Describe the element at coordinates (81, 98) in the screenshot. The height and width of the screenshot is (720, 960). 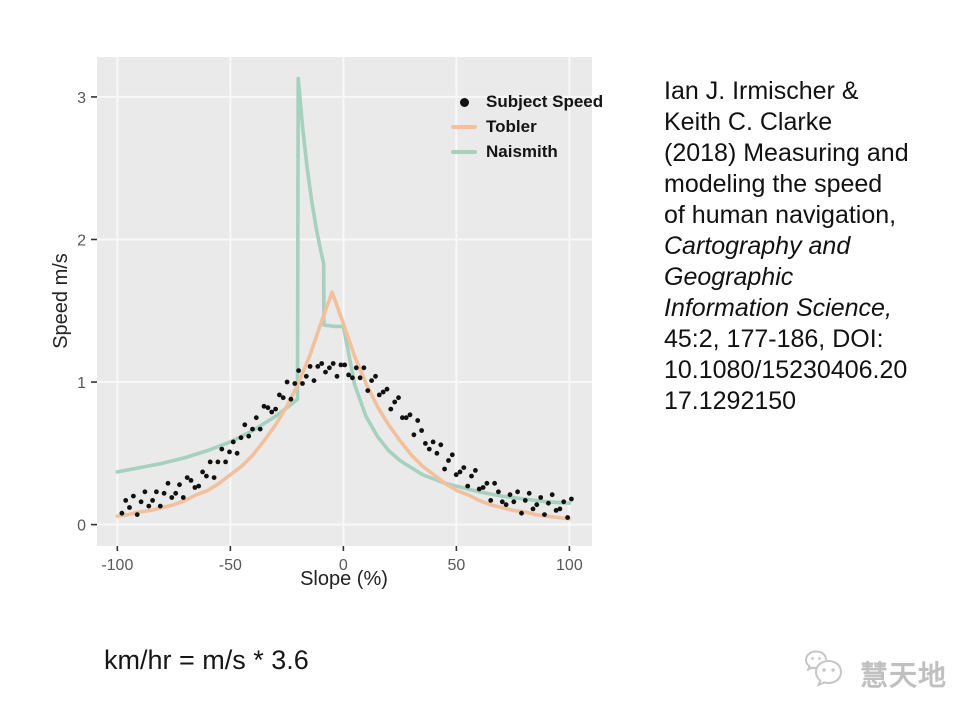
I see `y-tick-label: 3` at that location.